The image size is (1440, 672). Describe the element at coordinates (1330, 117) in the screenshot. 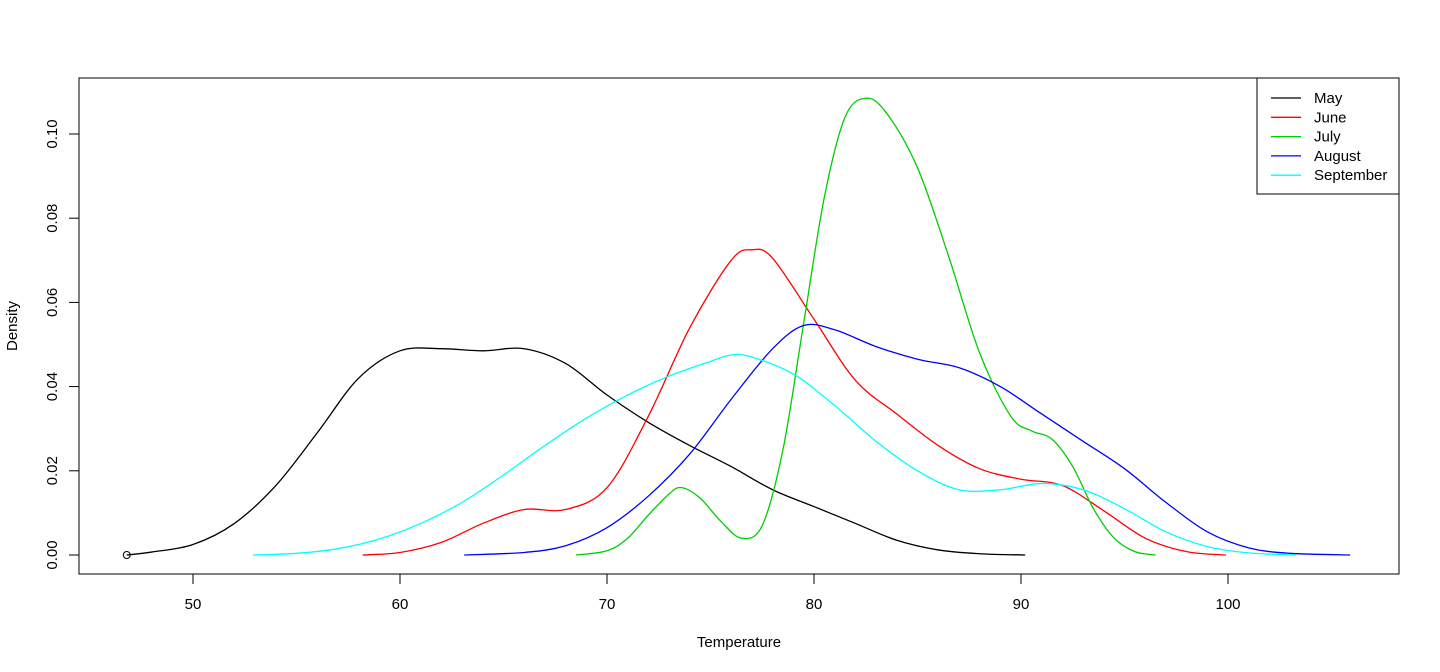

I see `legend-label: June` at that location.